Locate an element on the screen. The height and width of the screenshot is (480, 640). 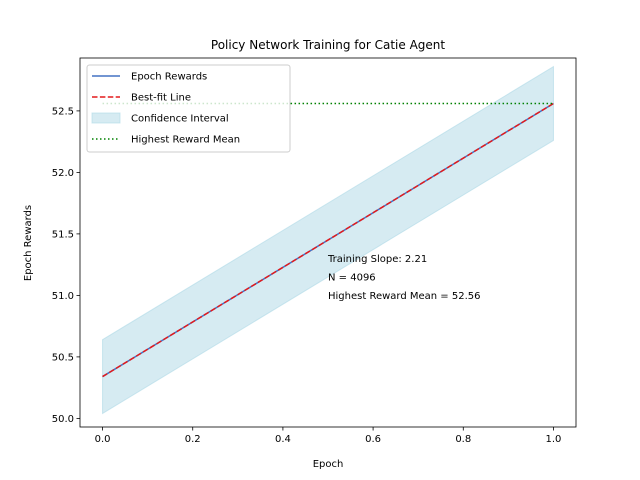
y-tick-label: 51.0 is located at coordinates (63, 296).